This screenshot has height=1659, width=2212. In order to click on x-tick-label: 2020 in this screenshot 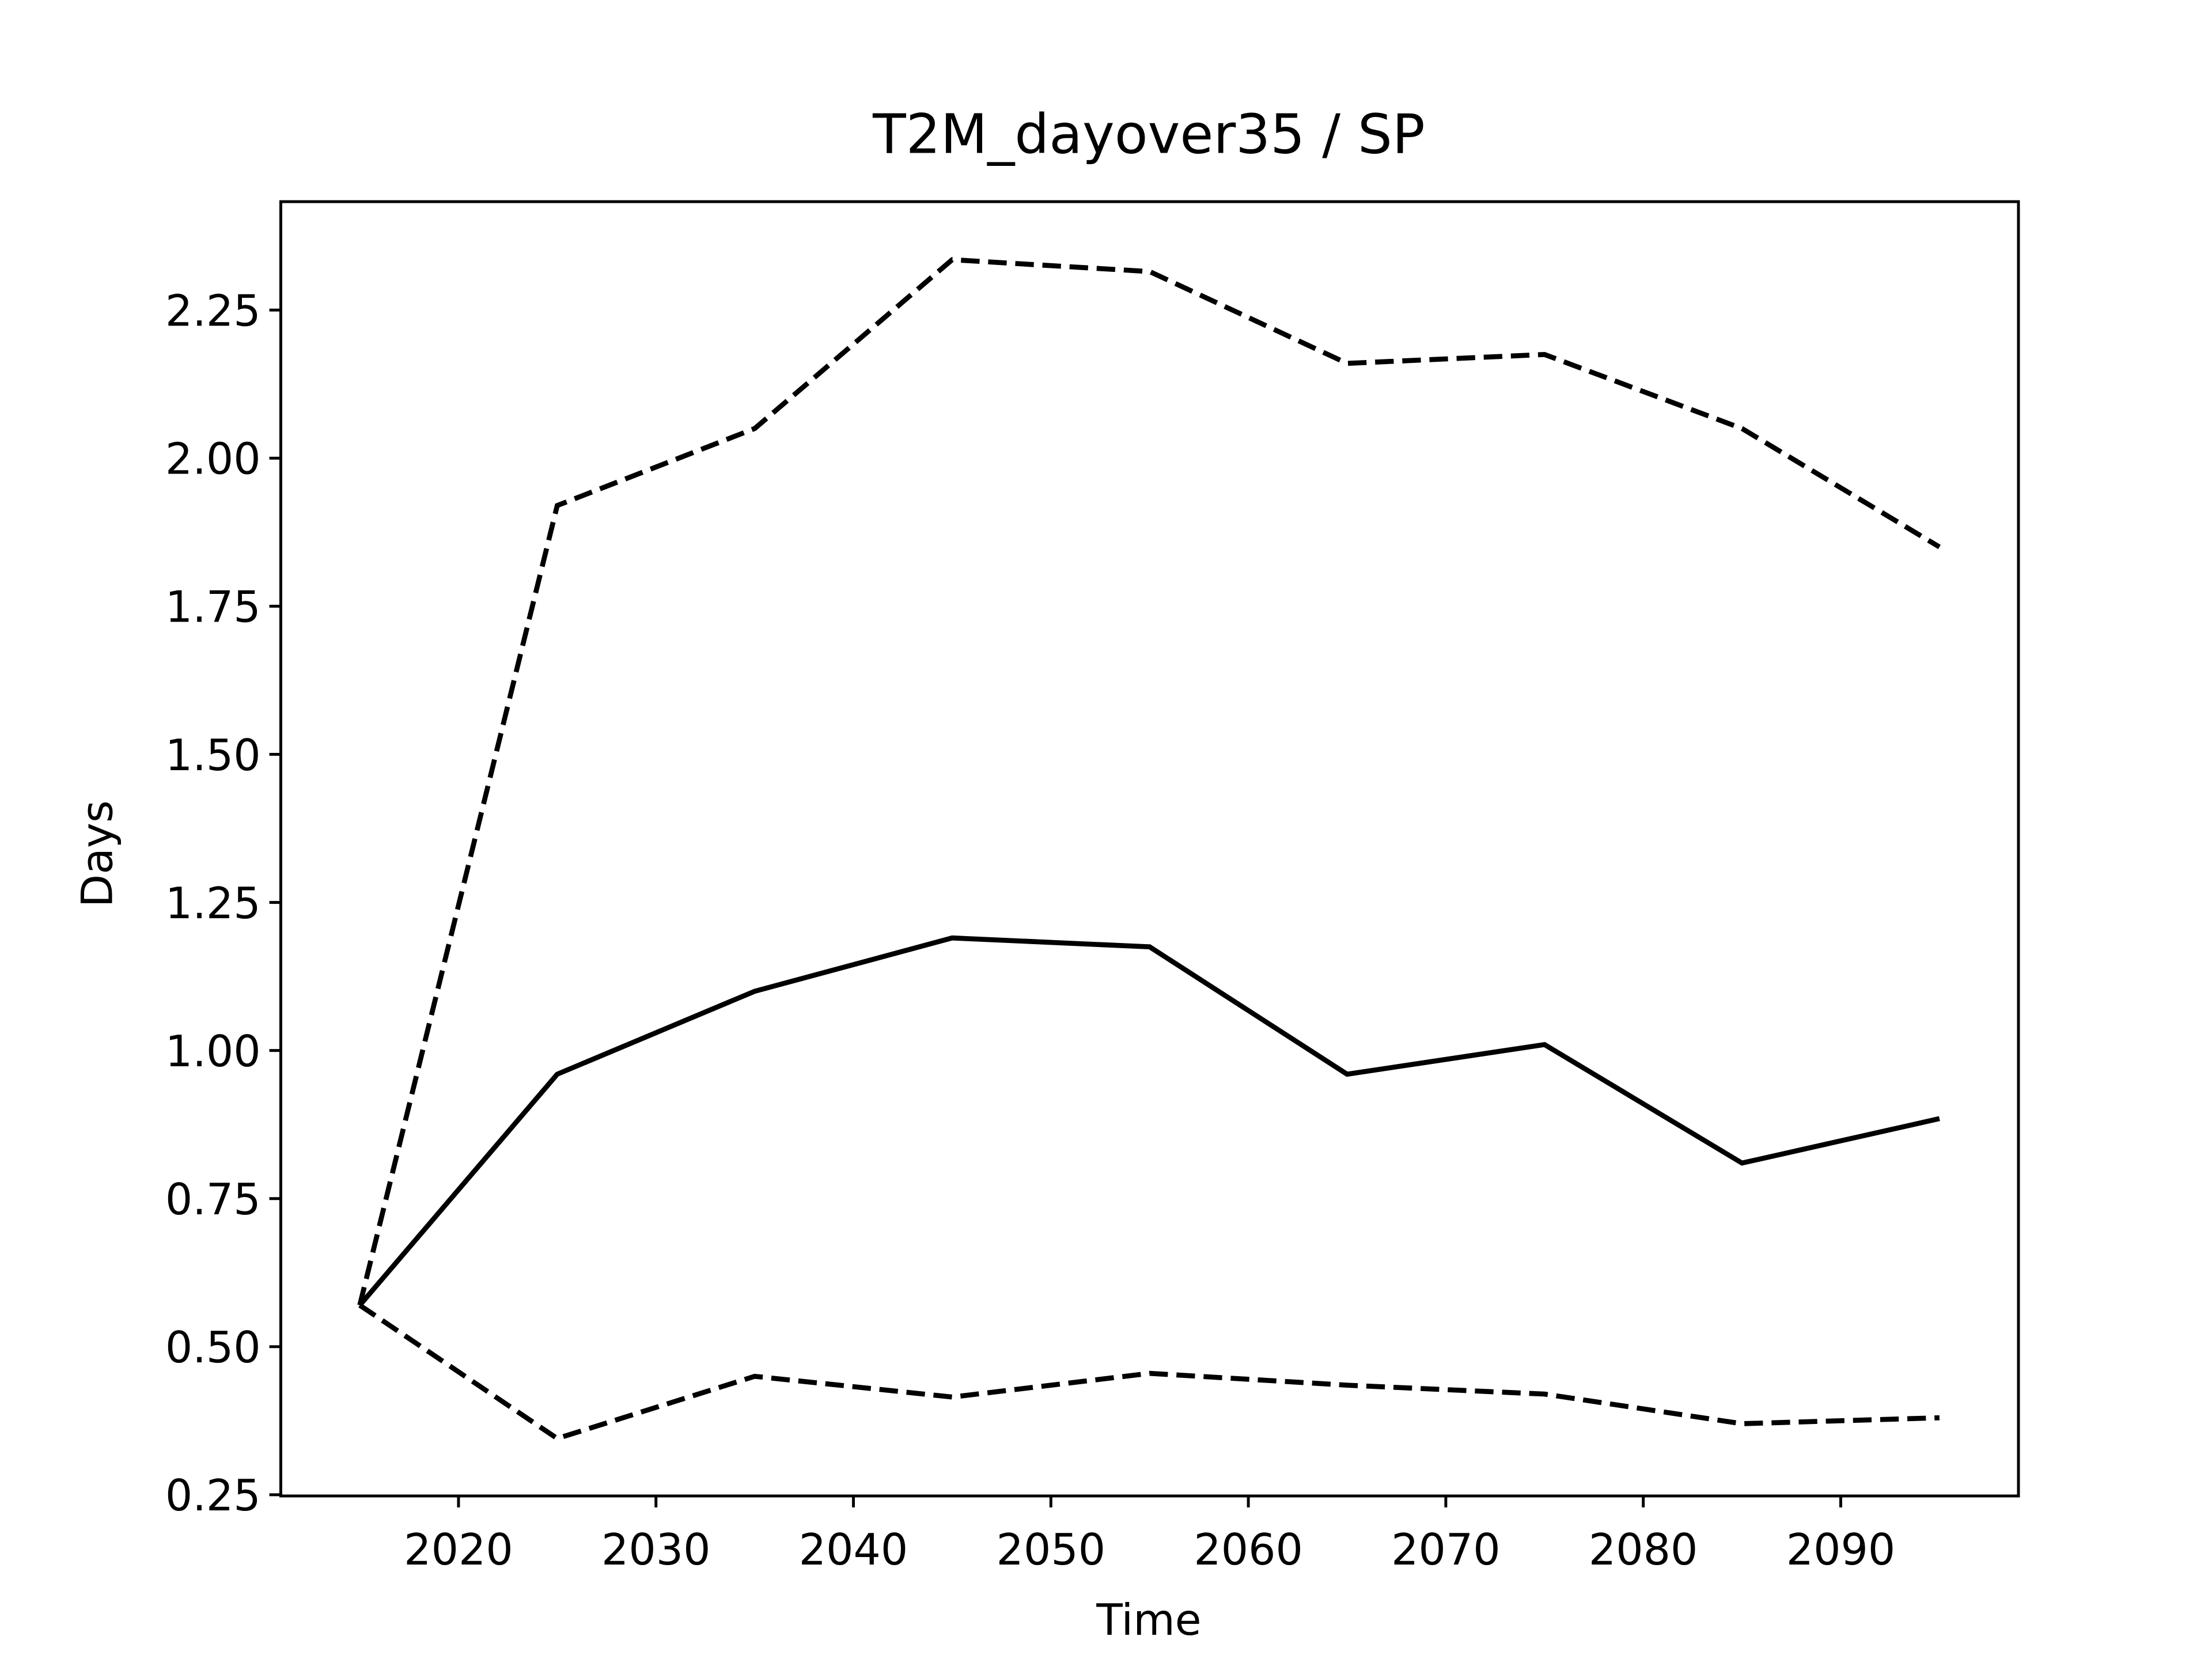, I will do `click(458, 1550)`.